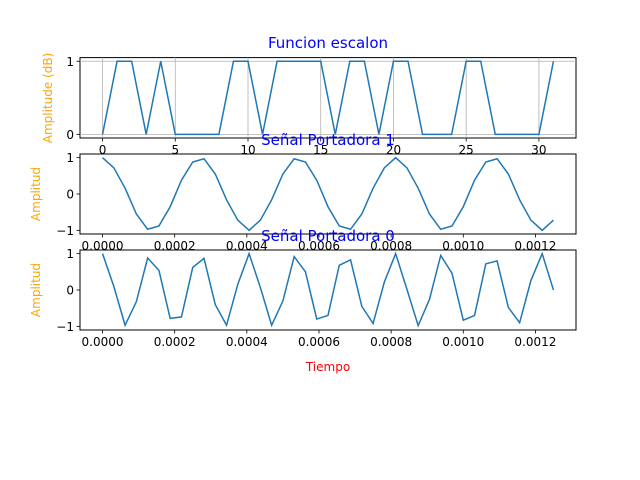 This screenshot has width=640, height=480. Describe the element at coordinates (328, 140) in the screenshot. I see `chart-title-carrier-1: Señal Portadora 1` at that location.